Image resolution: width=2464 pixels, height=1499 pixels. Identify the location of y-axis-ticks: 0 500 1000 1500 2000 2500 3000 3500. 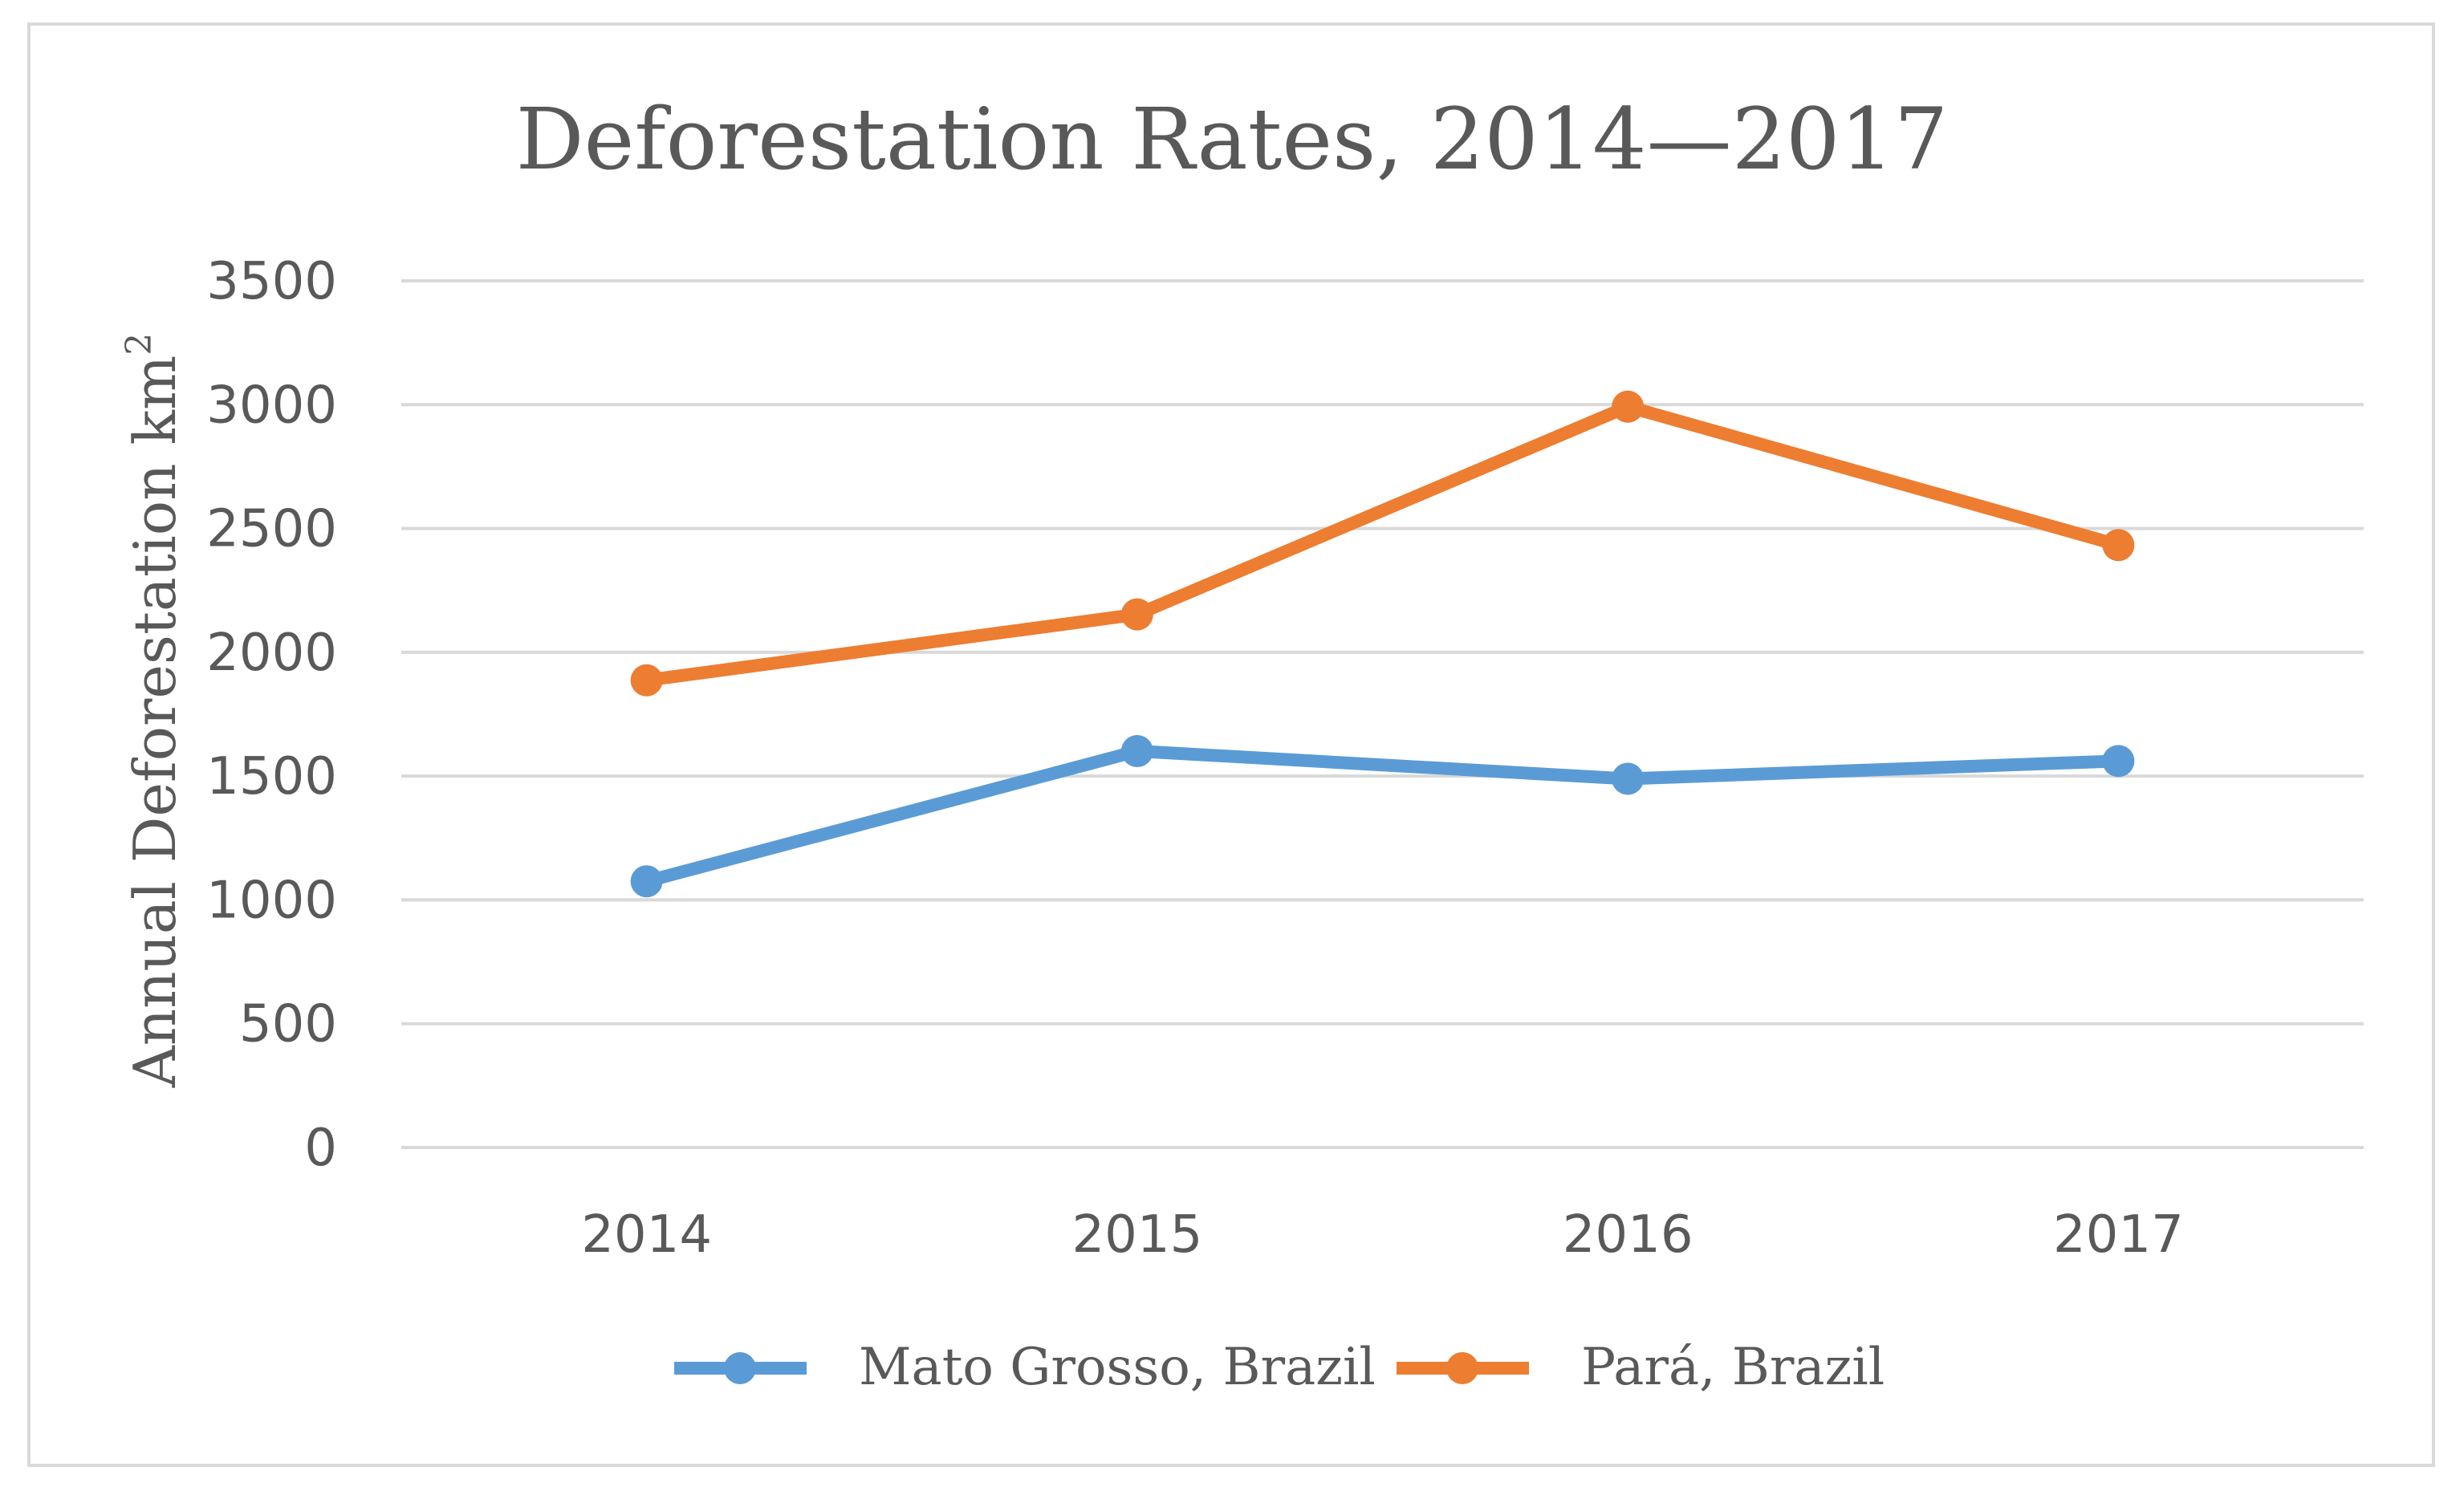
(271, 715).